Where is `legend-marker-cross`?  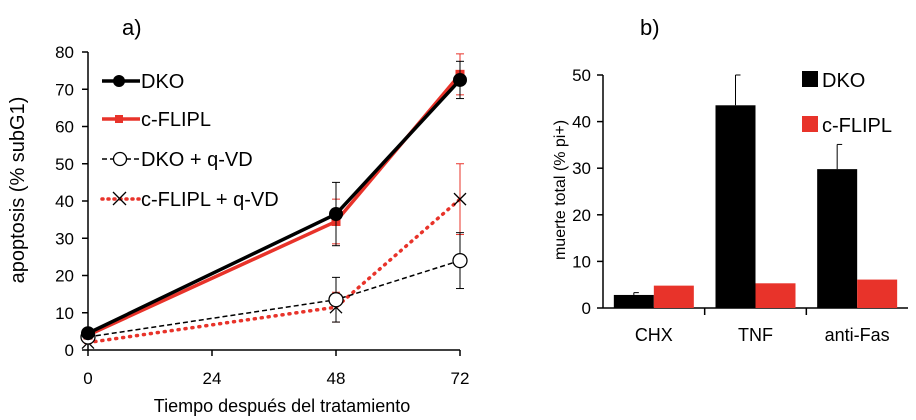 legend-marker-cross is located at coordinates (119, 198).